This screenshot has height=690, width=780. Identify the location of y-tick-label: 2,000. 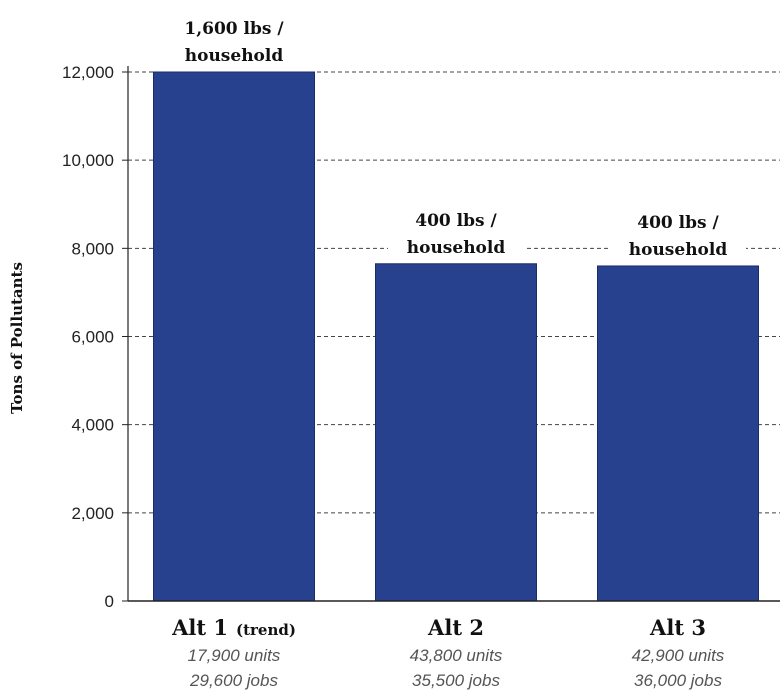
(92, 513).